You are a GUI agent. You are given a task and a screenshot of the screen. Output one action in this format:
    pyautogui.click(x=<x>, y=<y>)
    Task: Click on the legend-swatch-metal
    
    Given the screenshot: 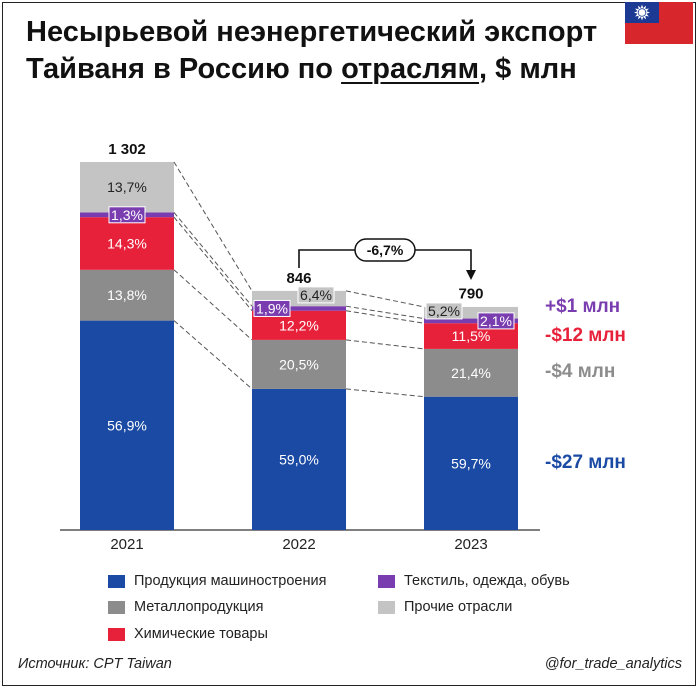 What is the action you would take?
    pyautogui.click(x=116, y=607)
    